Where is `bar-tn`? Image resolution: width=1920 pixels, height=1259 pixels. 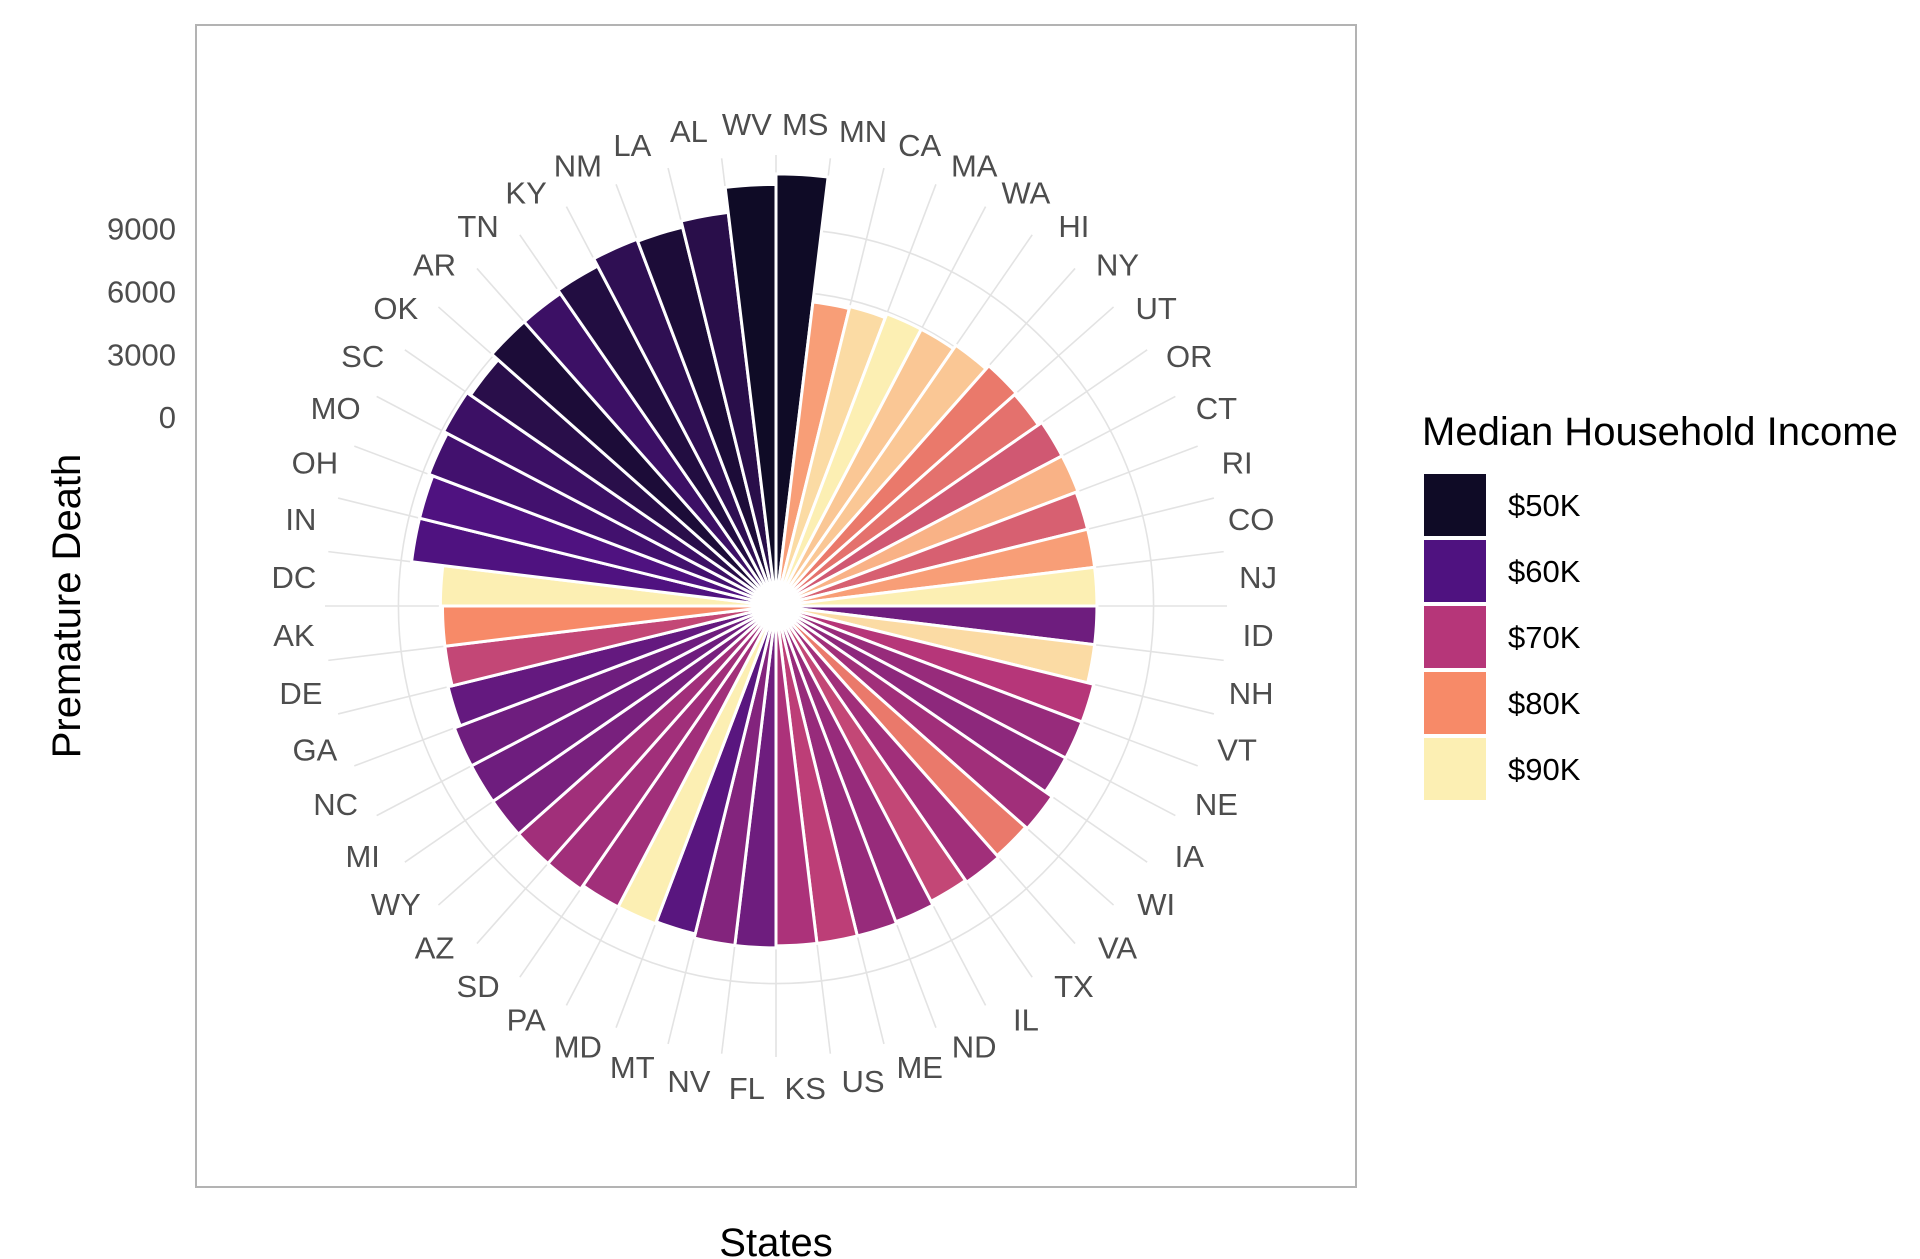
bar-tn is located at coordinates (650, 449).